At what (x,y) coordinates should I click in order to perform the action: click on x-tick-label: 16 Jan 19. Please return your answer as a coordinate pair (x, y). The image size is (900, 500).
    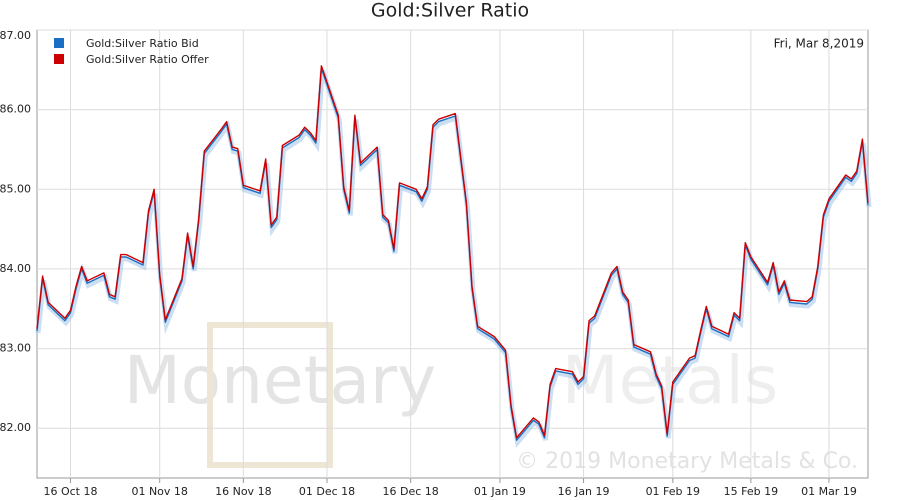
    Looking at the image, I should click on (584, 491).